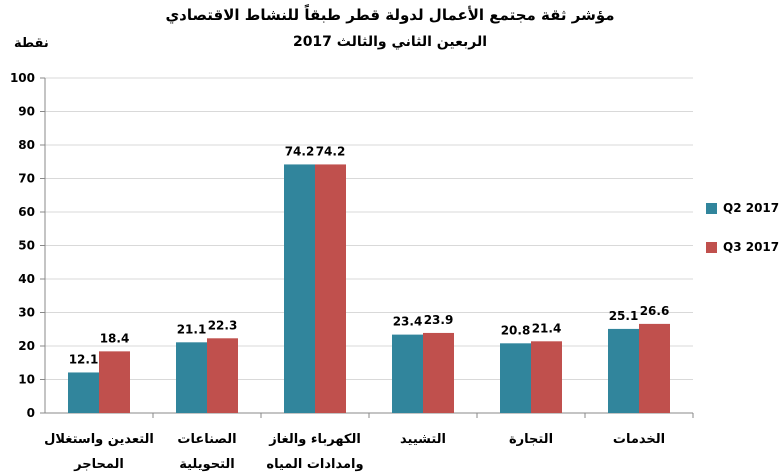 This screenshot has width=780, height=475. I want to click on y-tick-label: 20, so click(26, 346).